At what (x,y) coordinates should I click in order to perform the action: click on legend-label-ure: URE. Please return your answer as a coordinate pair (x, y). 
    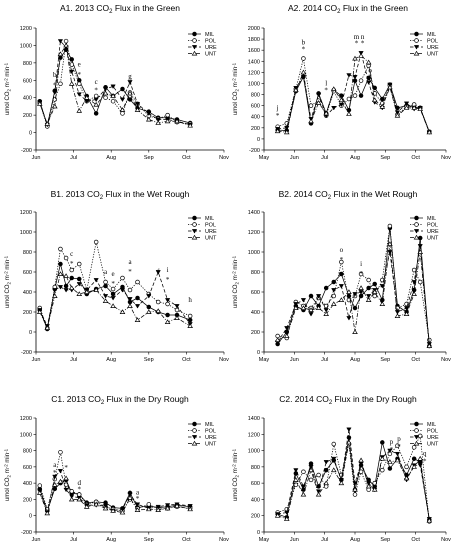
    Looking at the image, I should click on (433, 438).